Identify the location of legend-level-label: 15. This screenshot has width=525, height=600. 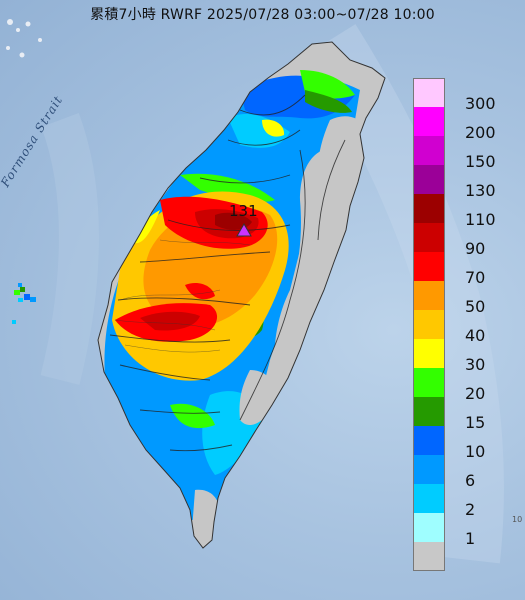
(475, 422).